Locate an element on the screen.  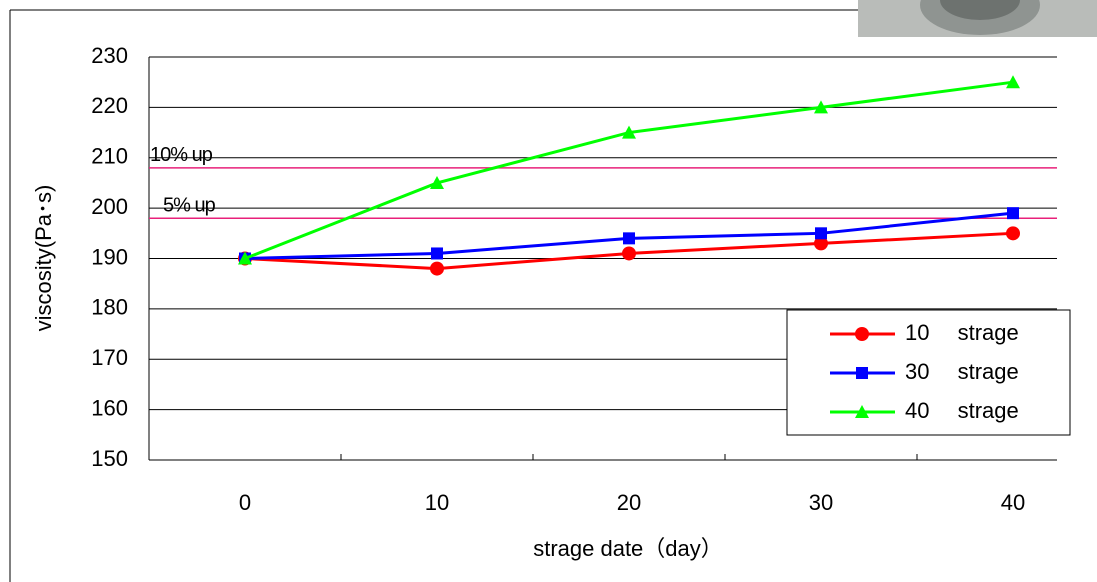
y-tick-label: 180 is located at coordinates (109, 307).